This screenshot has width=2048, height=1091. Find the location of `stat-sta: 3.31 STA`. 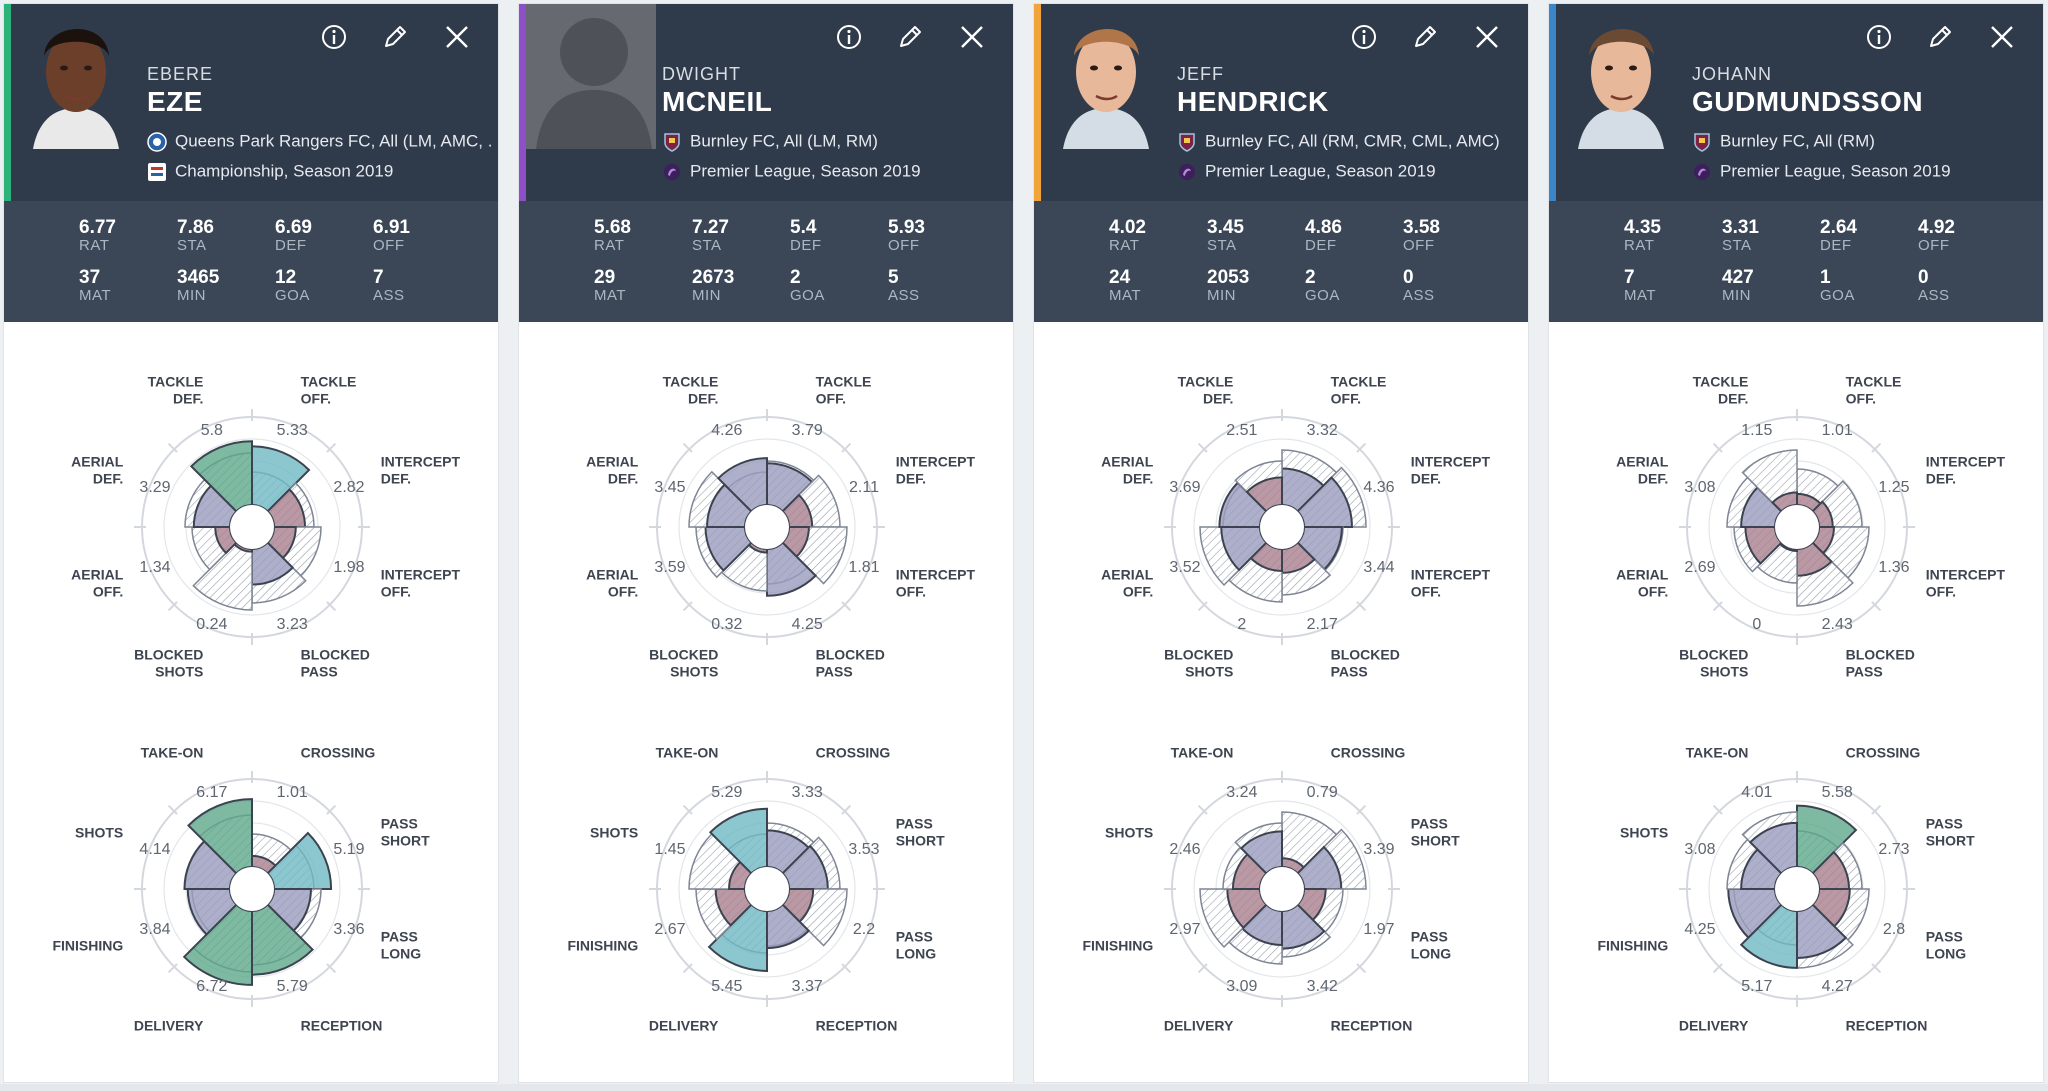

stat-sta: 3.31 STA is located at coordinates (1767, 236).